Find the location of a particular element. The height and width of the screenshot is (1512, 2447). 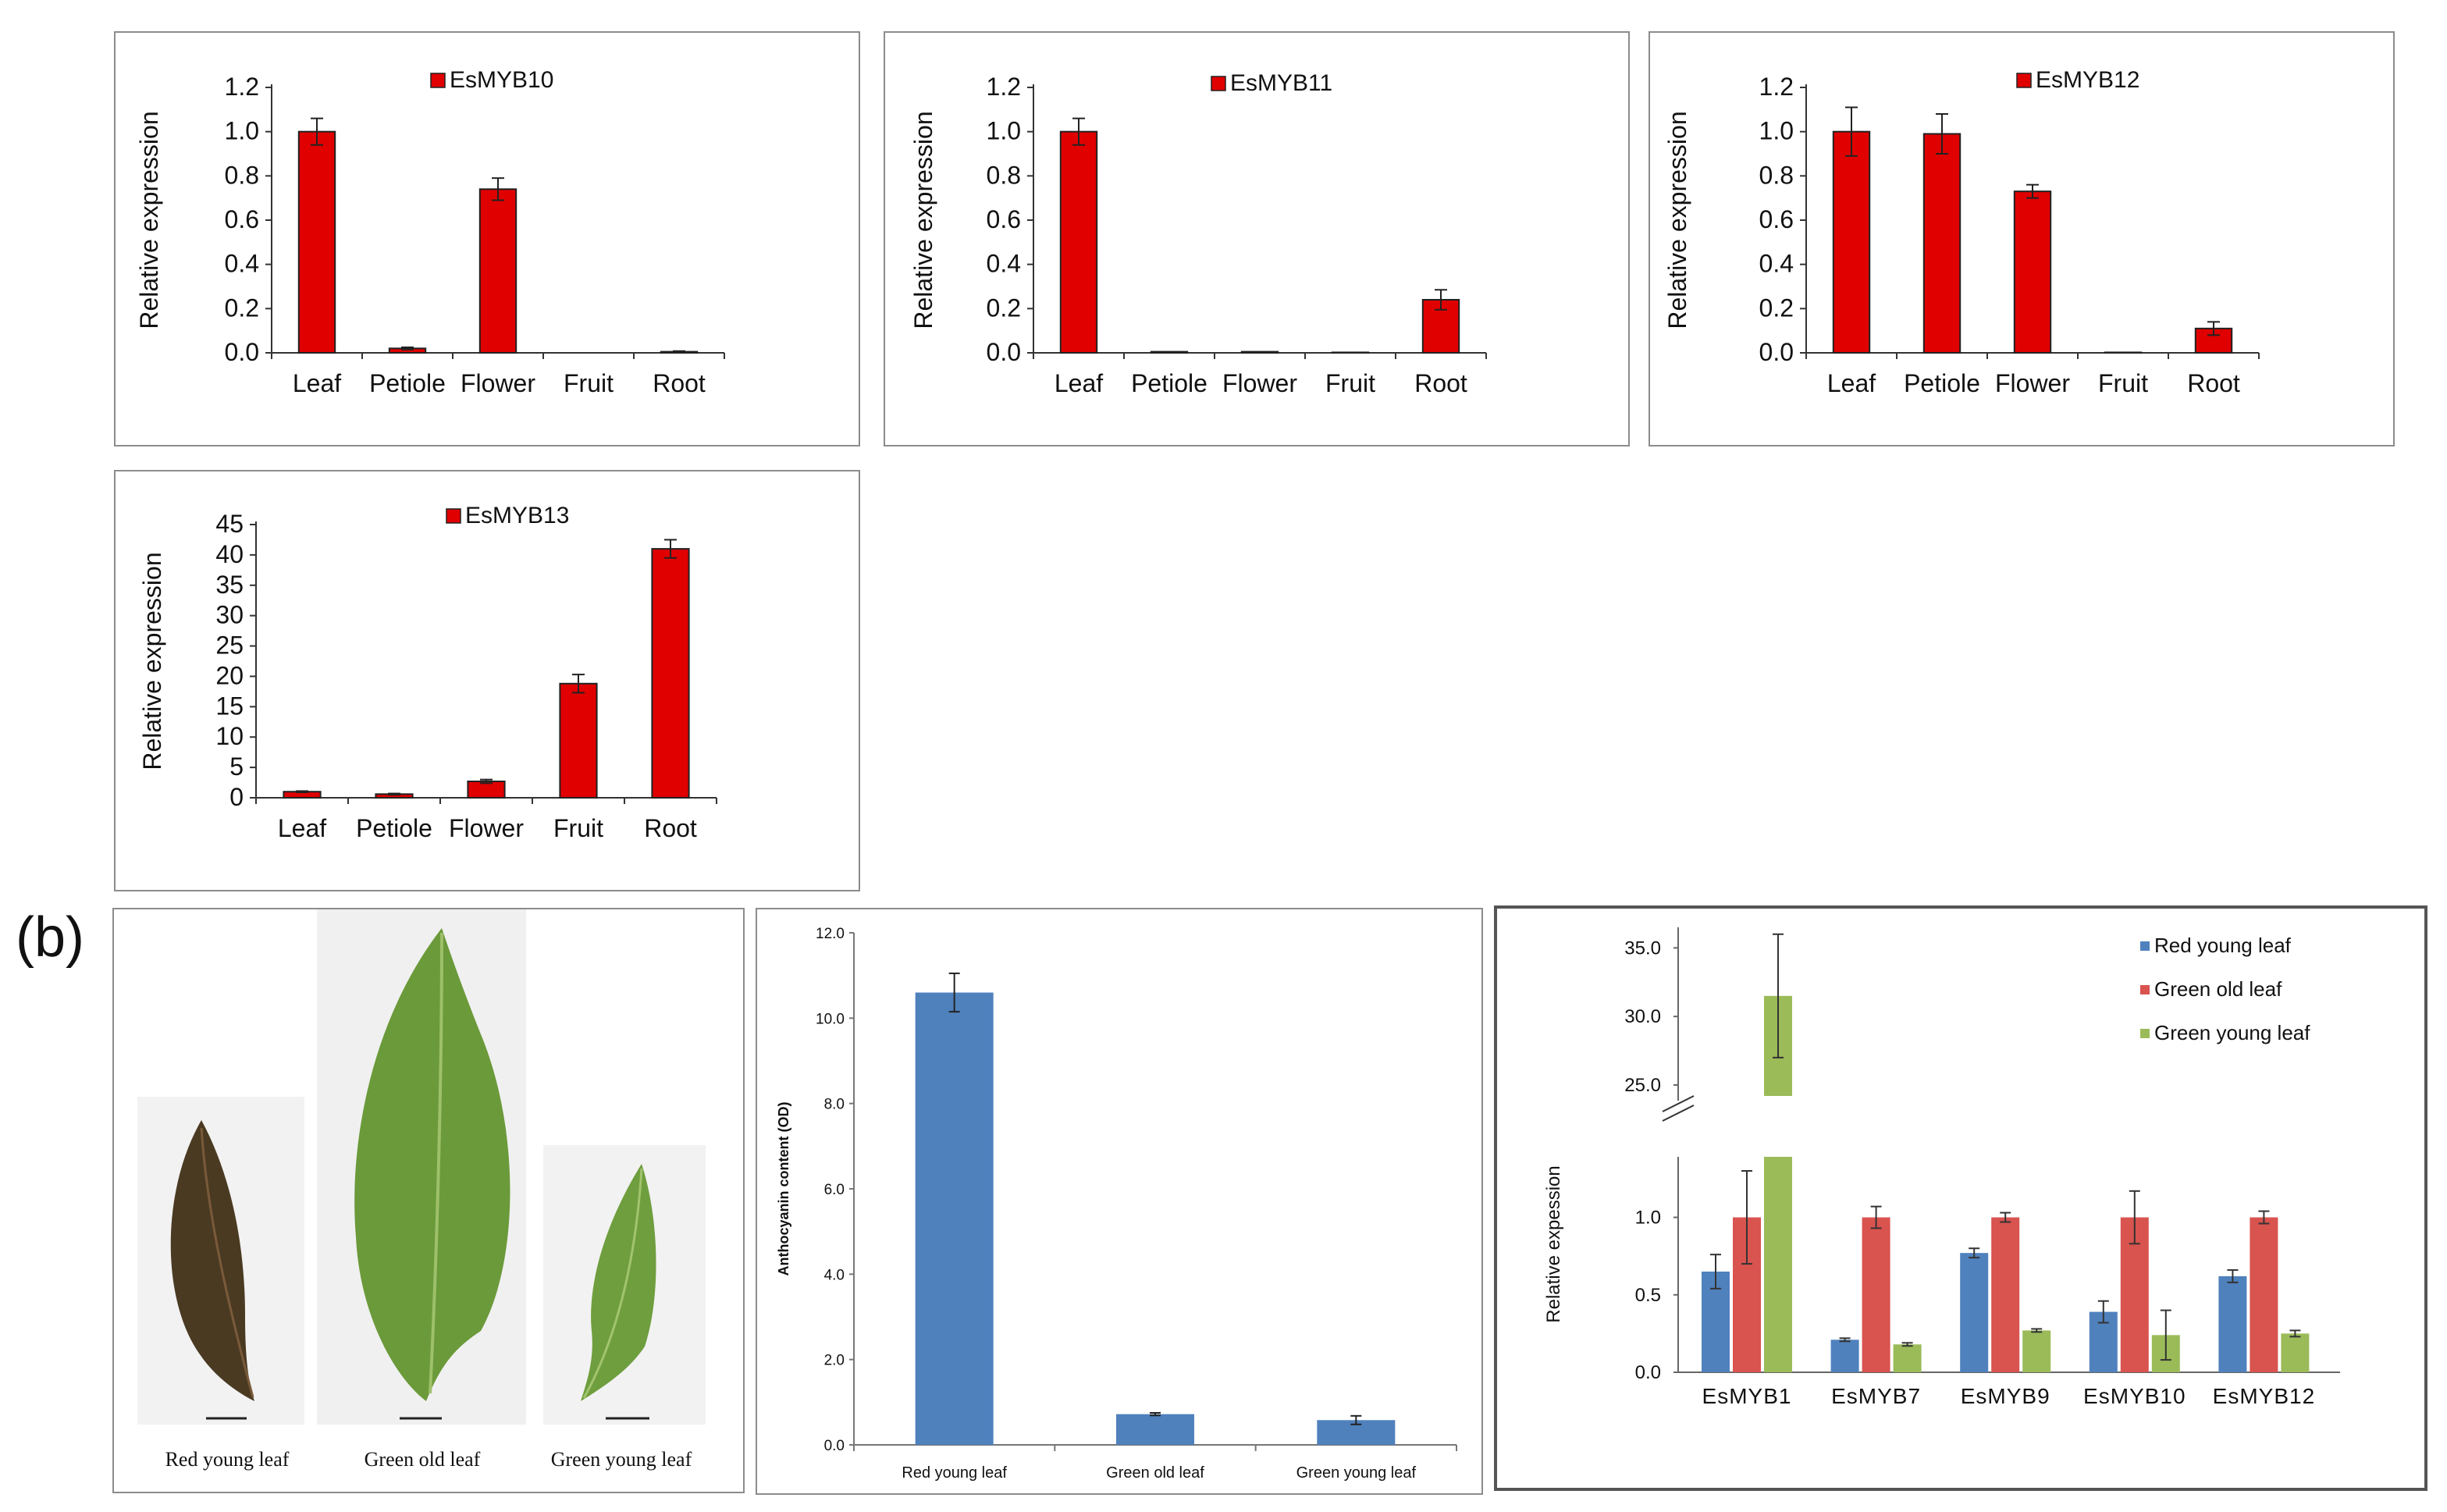

y-tick-label: 0 is located at coordinates (236, 797).